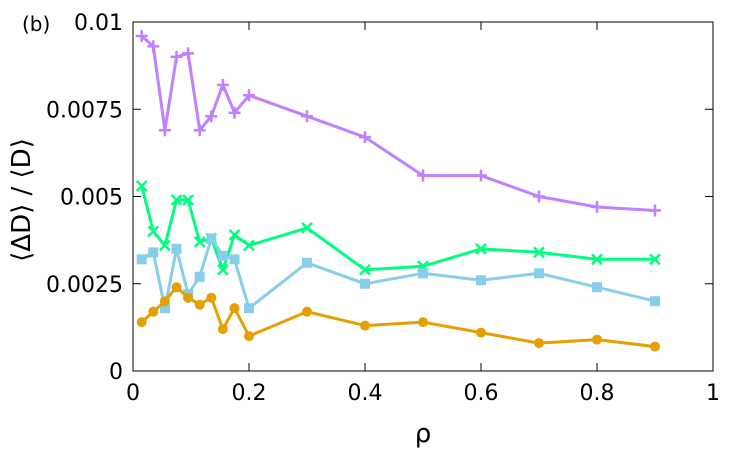 The width and height of the screenshot is (747, 452). I want to click on x-tick-label: 0.6, so click(481, 393).